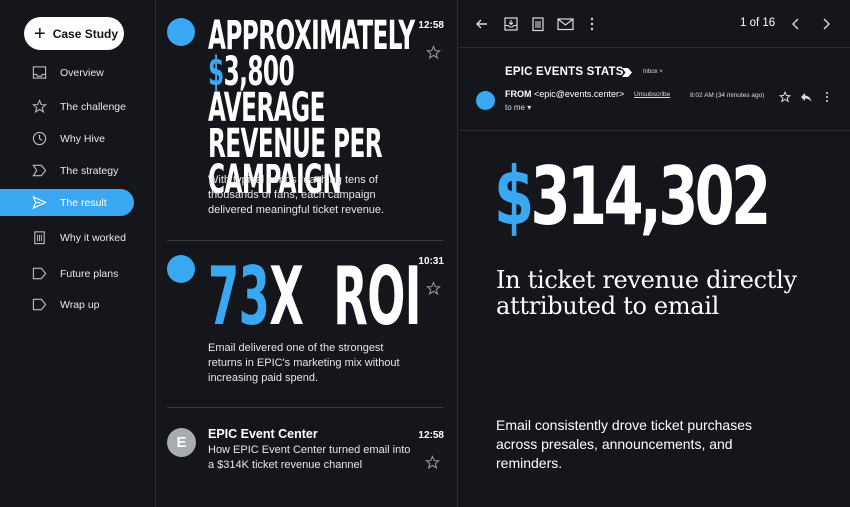 This screenshot has width=850, height=507. What do you see at coordinates (518, 107) in the screenshot?
I see `recipient-dropdown: to me ▾` at bounding box center [518, 107].